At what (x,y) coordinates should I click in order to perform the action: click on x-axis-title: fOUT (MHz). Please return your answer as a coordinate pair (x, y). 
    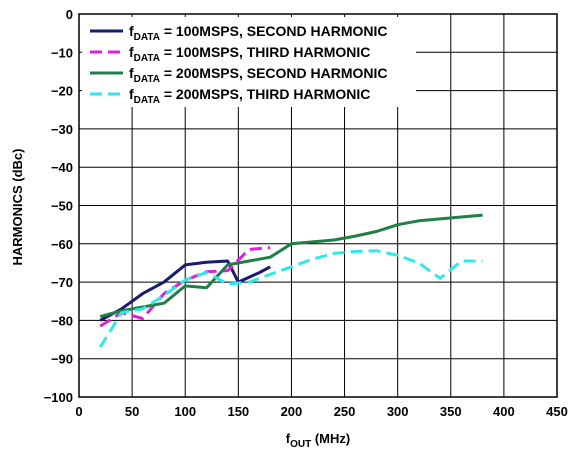
    Looking at the image, I should click on (318, 440).